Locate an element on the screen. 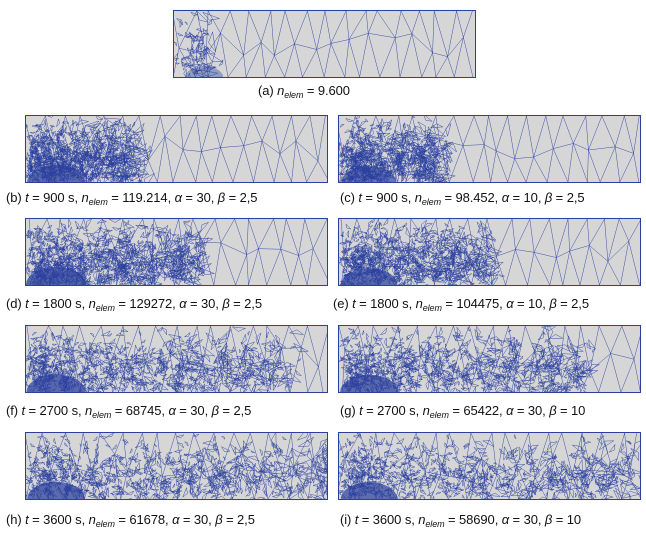  mesh-image-g is located at coordinates (489, 359).